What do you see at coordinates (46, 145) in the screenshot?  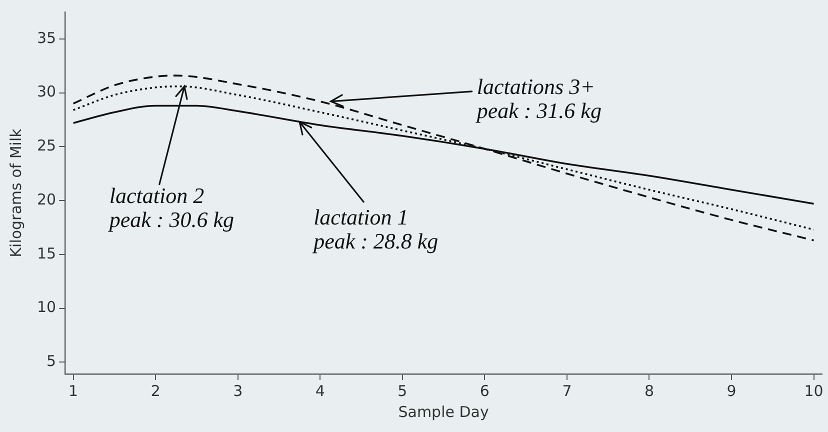 I see `y-tick-label: 25` at bounding box center [46, 145].